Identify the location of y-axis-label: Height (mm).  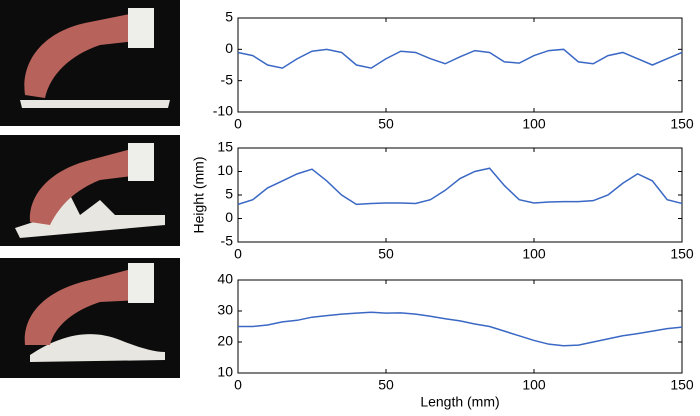
(199, 194).